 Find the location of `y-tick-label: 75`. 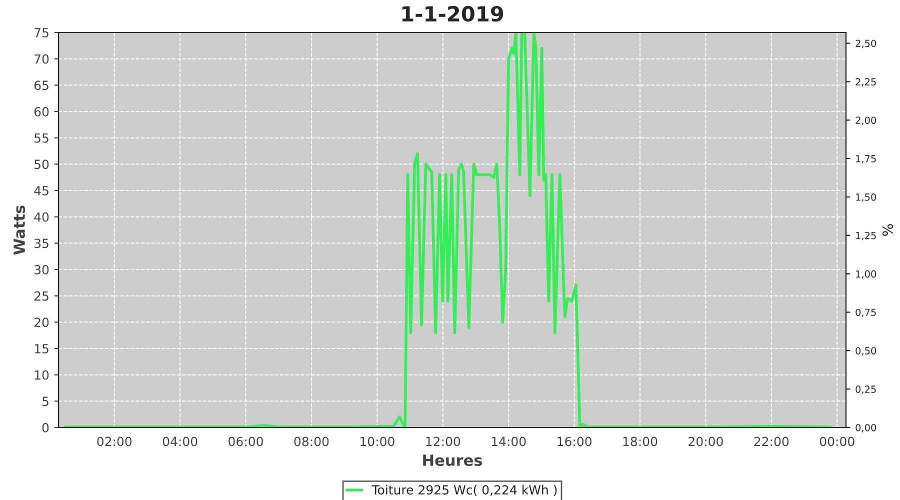

y-tick-label: 75 is located at coordinates (41, 33).